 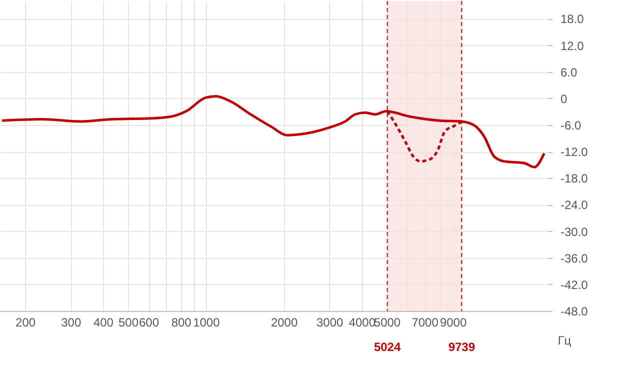 I want to click on x-tick-label: 600, so click(x=149, y=323).